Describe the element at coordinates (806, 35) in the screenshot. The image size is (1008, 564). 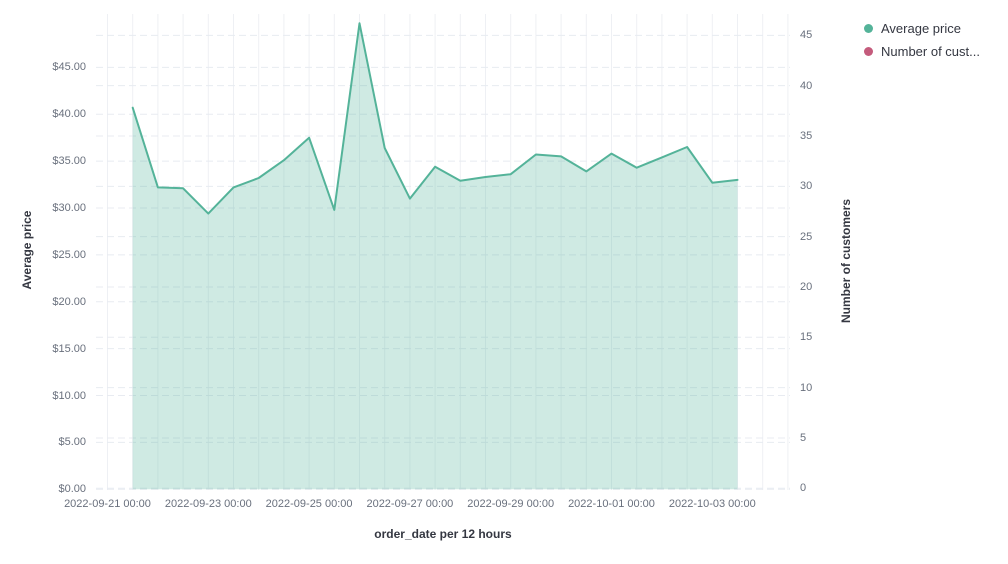
I see `y-axis-right-tick-label: 45` at that location.